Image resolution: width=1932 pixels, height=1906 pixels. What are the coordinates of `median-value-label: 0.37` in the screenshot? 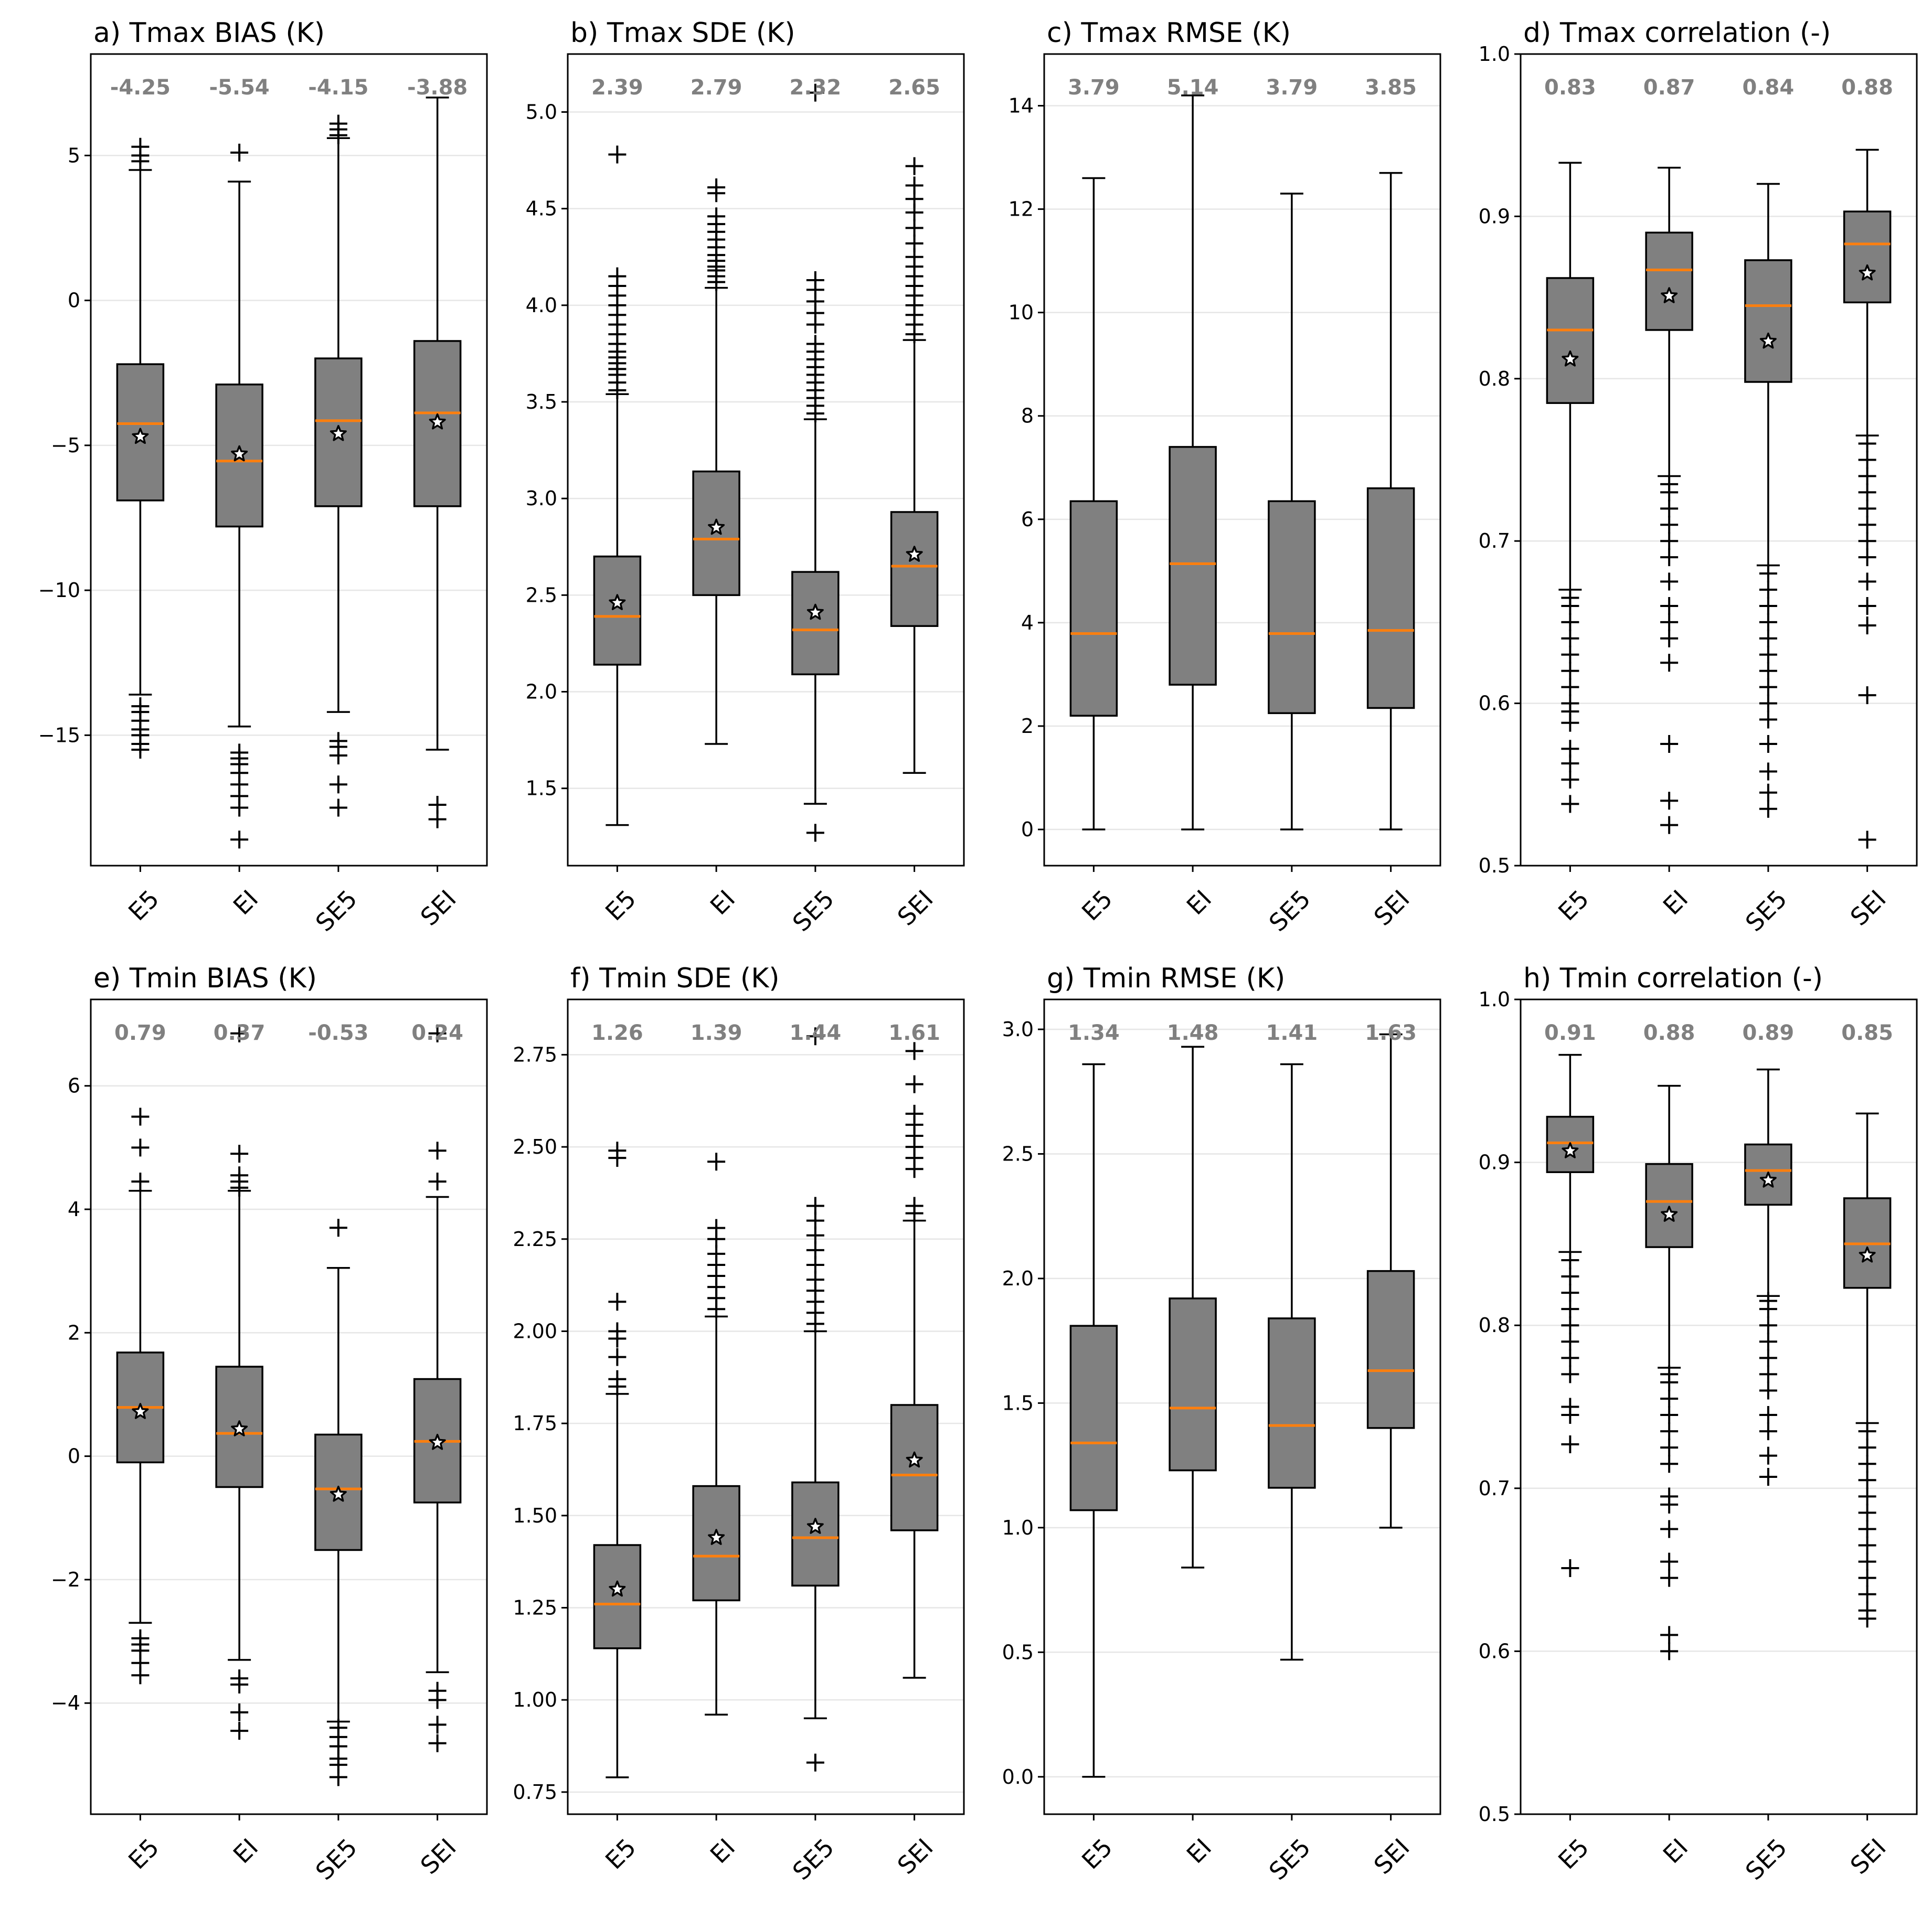 It's located at (240, 1033).